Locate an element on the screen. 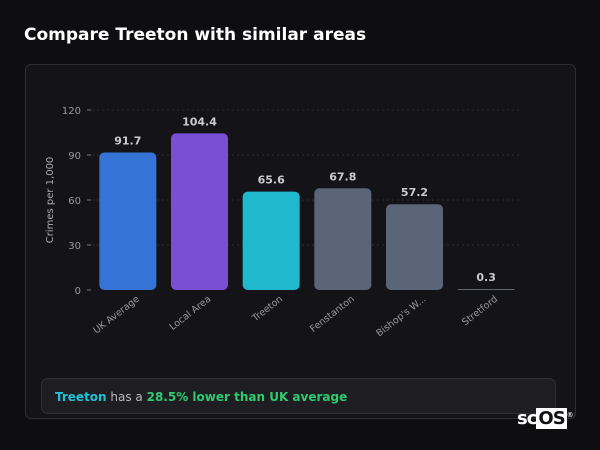 The image size is (600, 450). y-tick-label: 0 is located at coordinates (78, 291).